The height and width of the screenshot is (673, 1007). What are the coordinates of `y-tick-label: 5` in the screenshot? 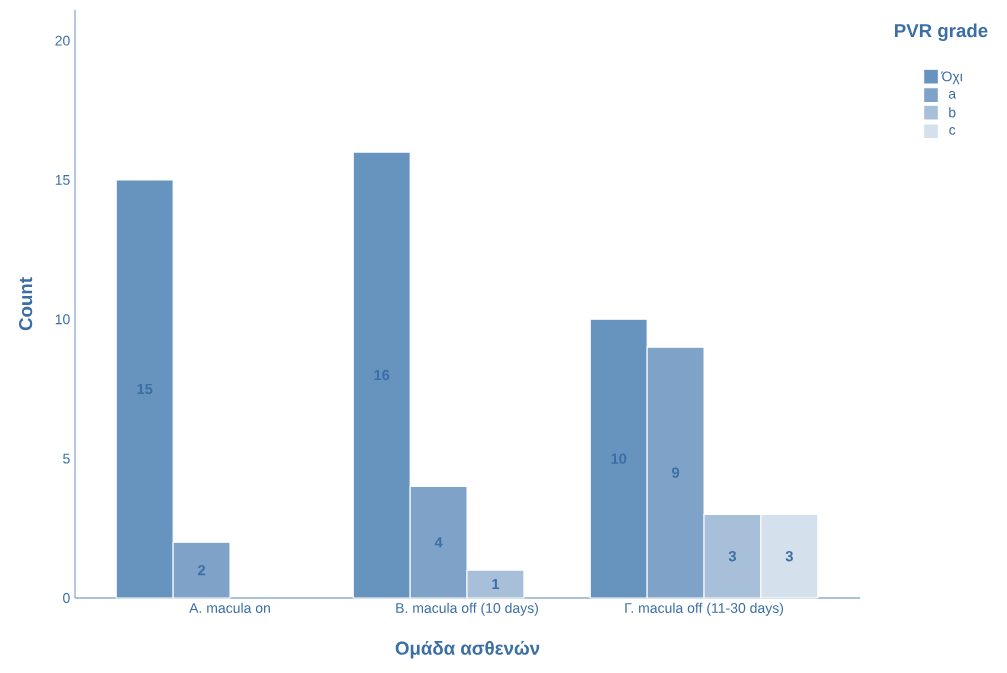 It's located at (66, 458).